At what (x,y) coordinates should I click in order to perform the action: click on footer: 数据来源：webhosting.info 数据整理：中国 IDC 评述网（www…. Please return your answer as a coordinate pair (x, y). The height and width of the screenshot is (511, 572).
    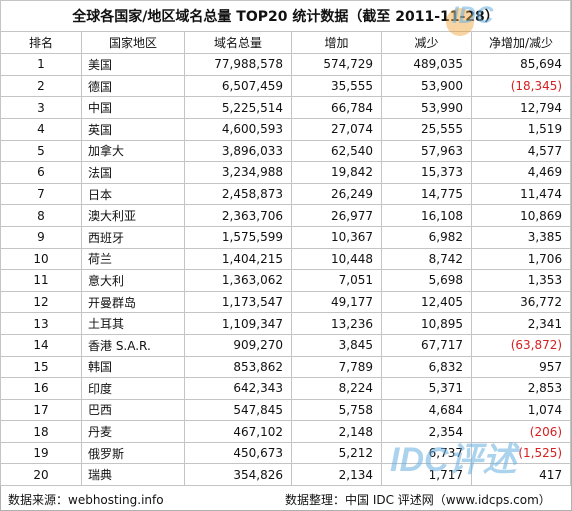
    Looking at the image, I should click on (285, 498).